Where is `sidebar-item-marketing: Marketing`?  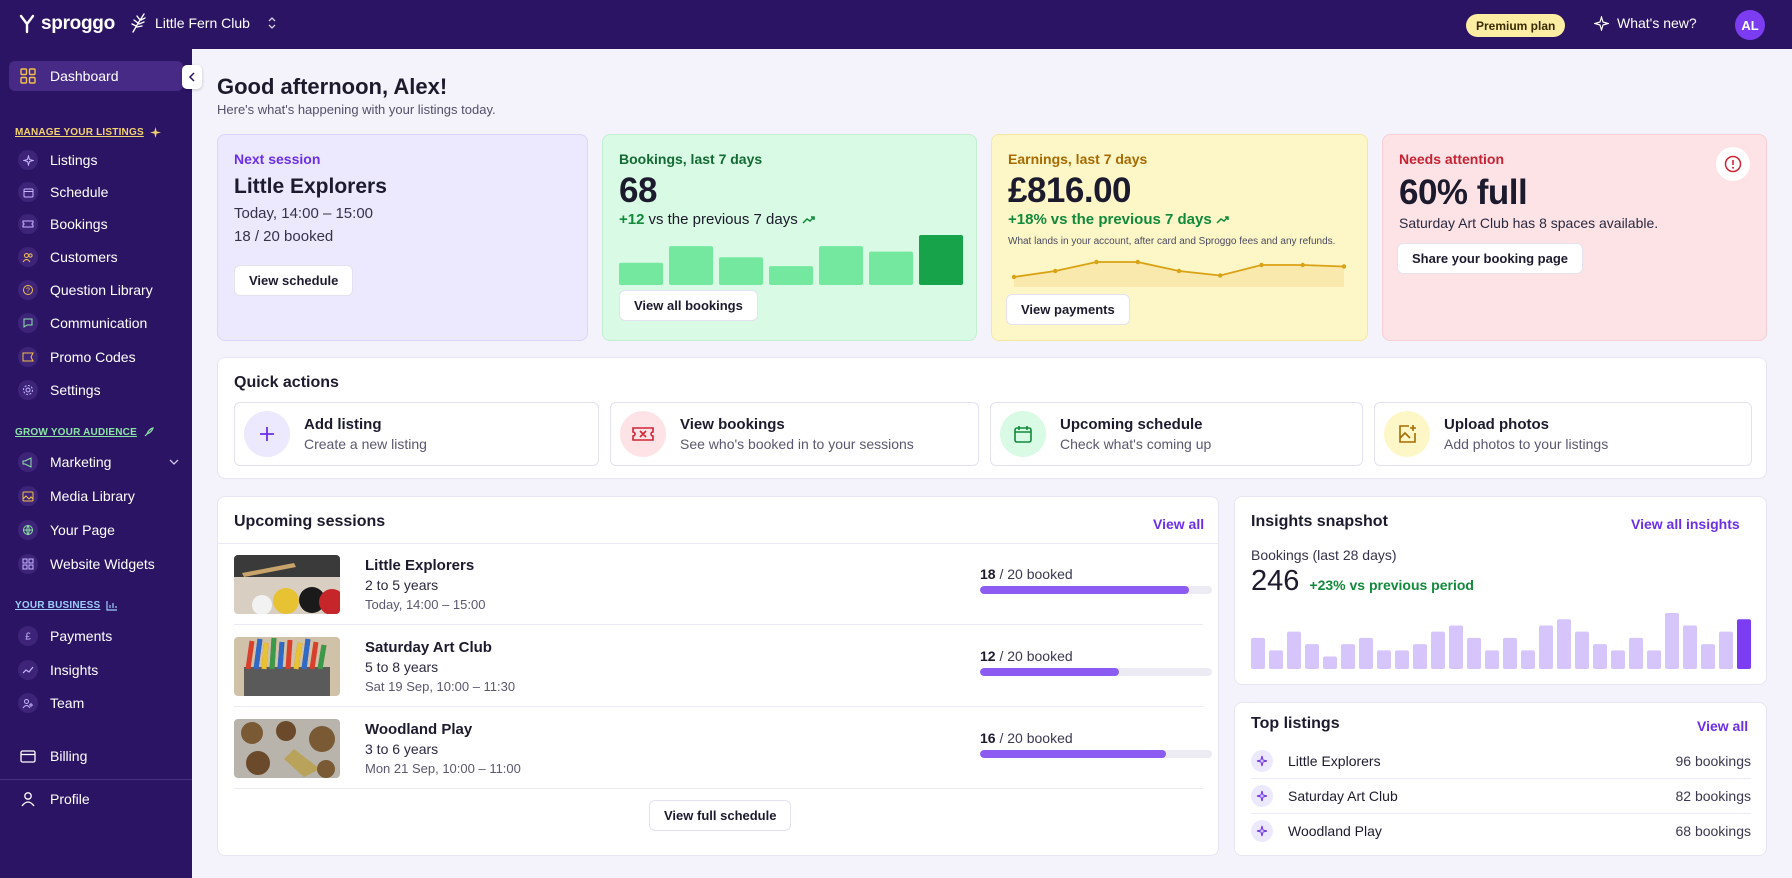
sidebar-item-marketing: Marketing is located at coordinates (96, 462).